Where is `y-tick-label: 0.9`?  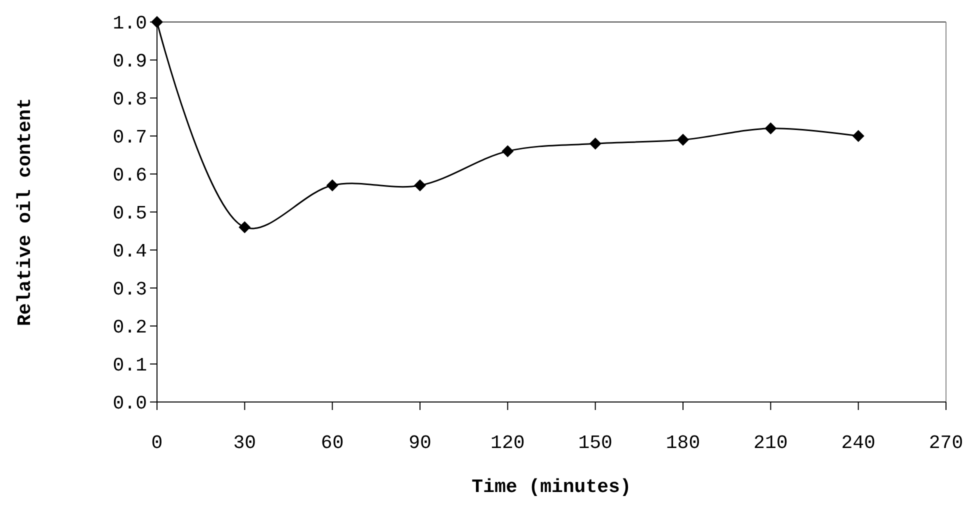 y-tick-label: 0.9 is located at coordinates (129, 61).